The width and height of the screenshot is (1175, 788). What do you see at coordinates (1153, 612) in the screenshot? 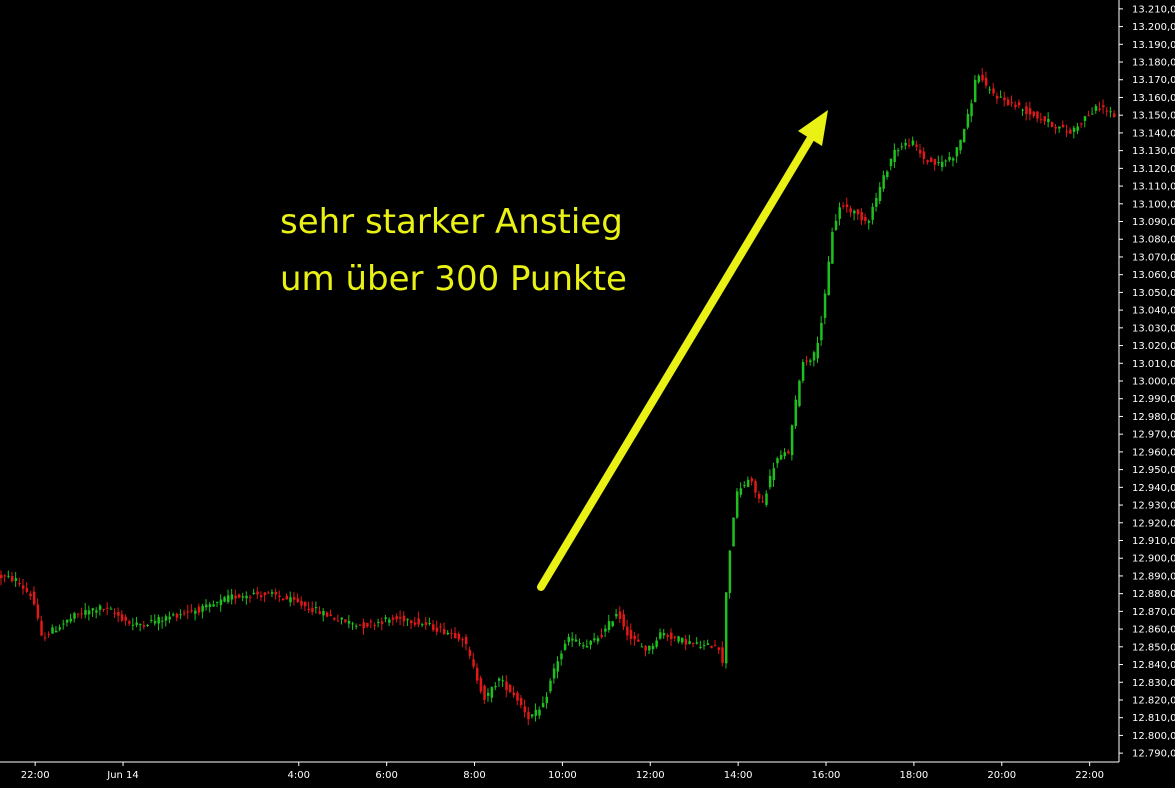
I see `y-tick-label: 12.870,0` at bounding box center [1153, 612].